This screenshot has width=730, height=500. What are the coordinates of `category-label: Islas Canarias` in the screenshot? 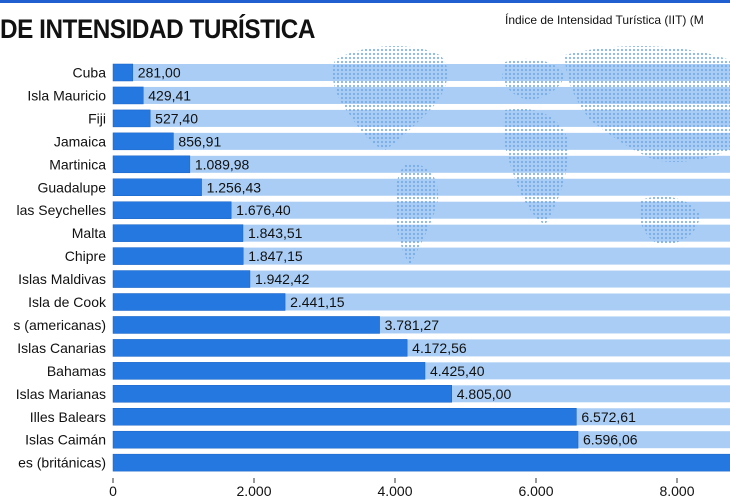 It's located at (61, 348).